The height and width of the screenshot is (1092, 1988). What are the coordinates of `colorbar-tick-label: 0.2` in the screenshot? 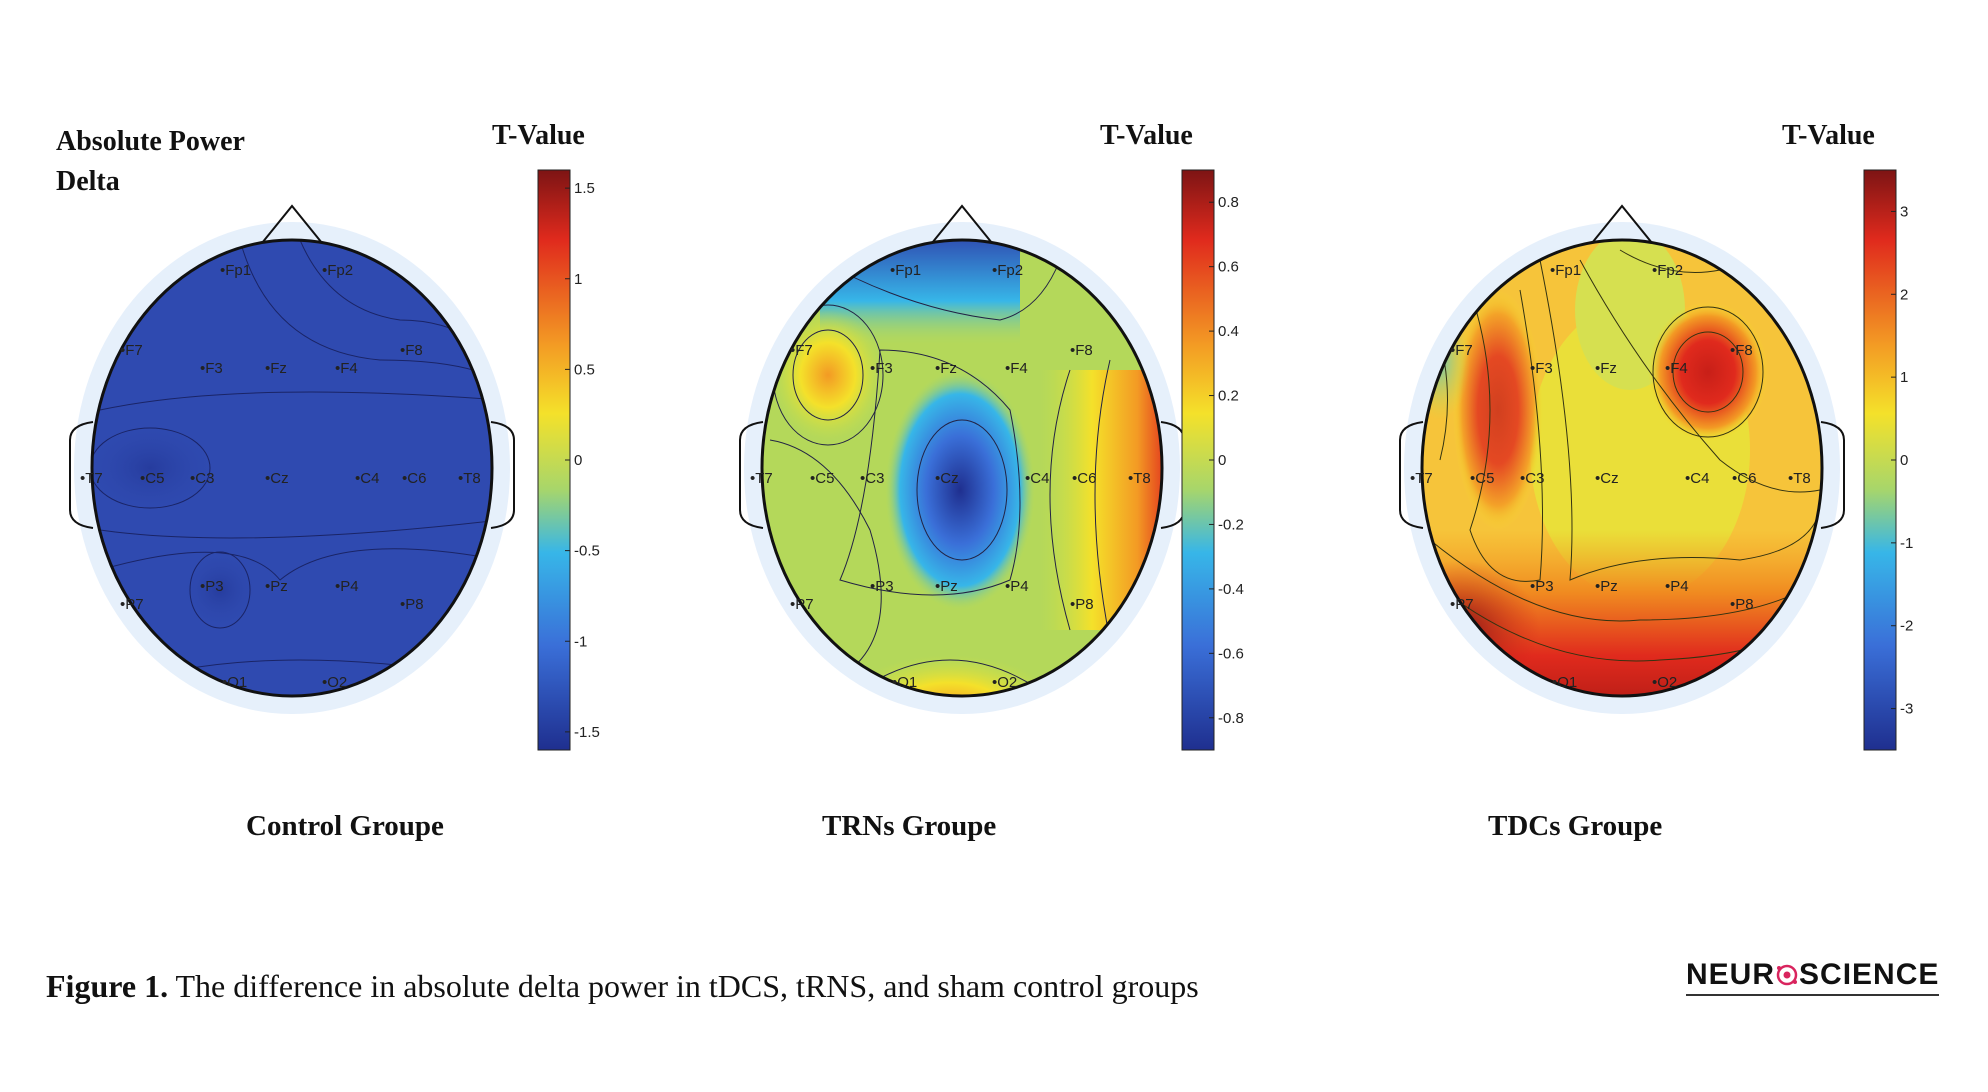 It's located at (1228, 396).